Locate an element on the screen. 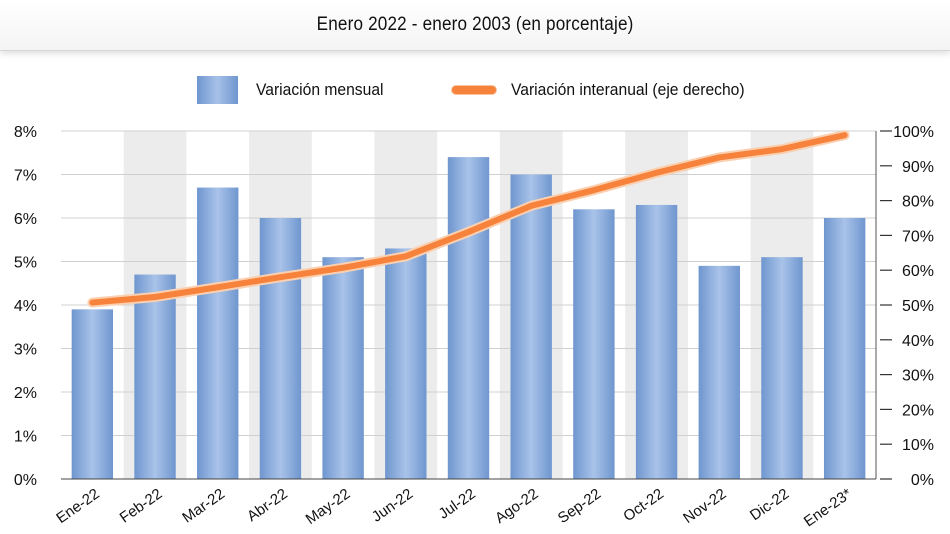 The width and height of the screenshot is (950, 534). y-left-tick-label: 2% is located at coordinates (25, 393).